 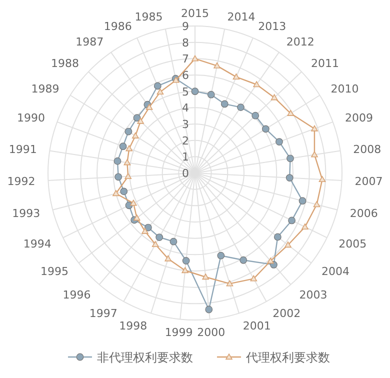 What do you see at coordinates (359, 117) in the screenshot?
I see `spoke-label: 2009` at bounding box center [359, 117].